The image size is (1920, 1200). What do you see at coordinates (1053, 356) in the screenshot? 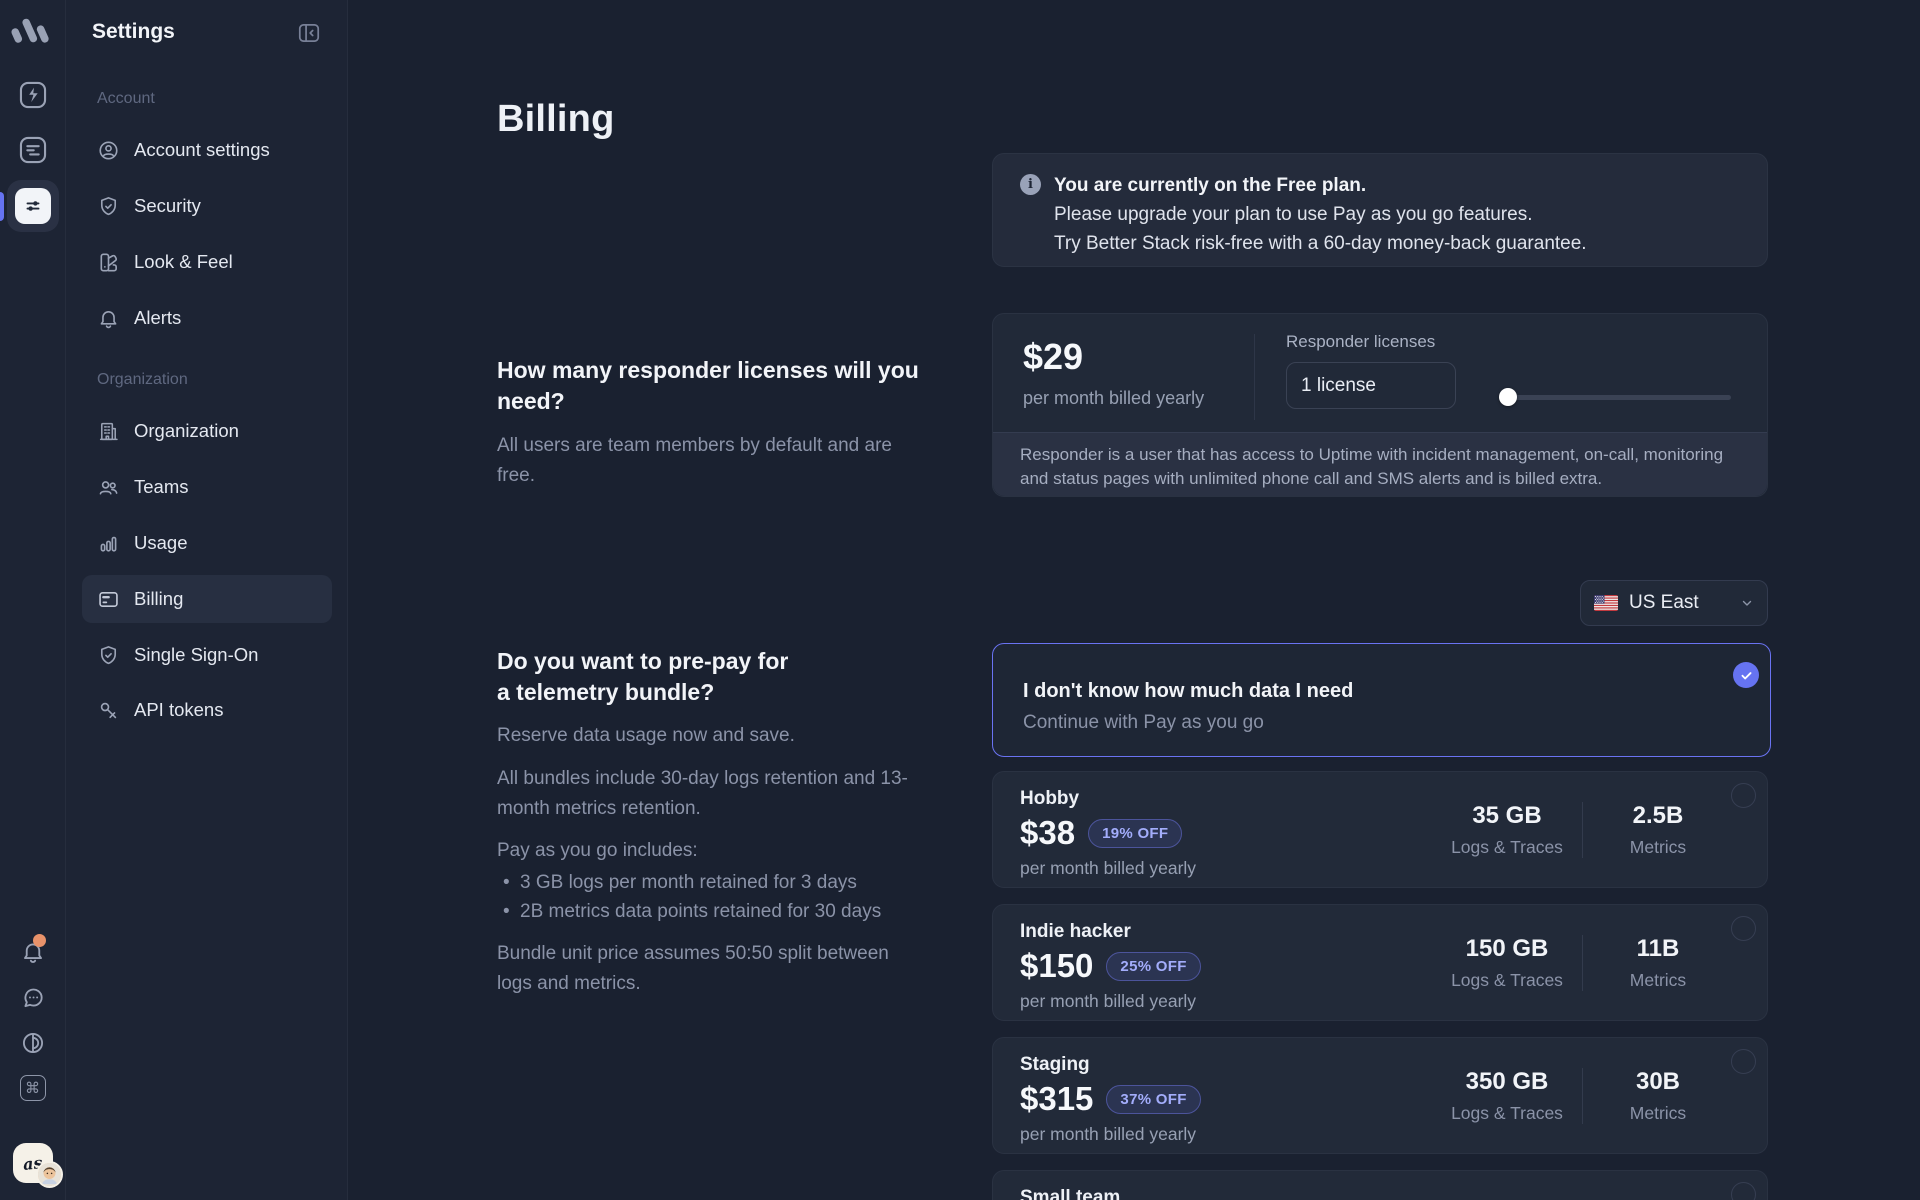
I see `responder-price: $29` at bounding box center [1053, 356].